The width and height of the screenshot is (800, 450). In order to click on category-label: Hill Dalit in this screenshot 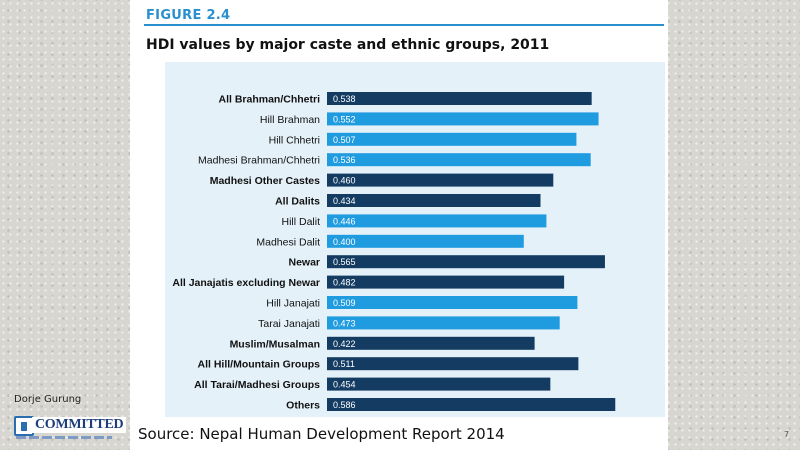, I will do `click(300, 222)`.